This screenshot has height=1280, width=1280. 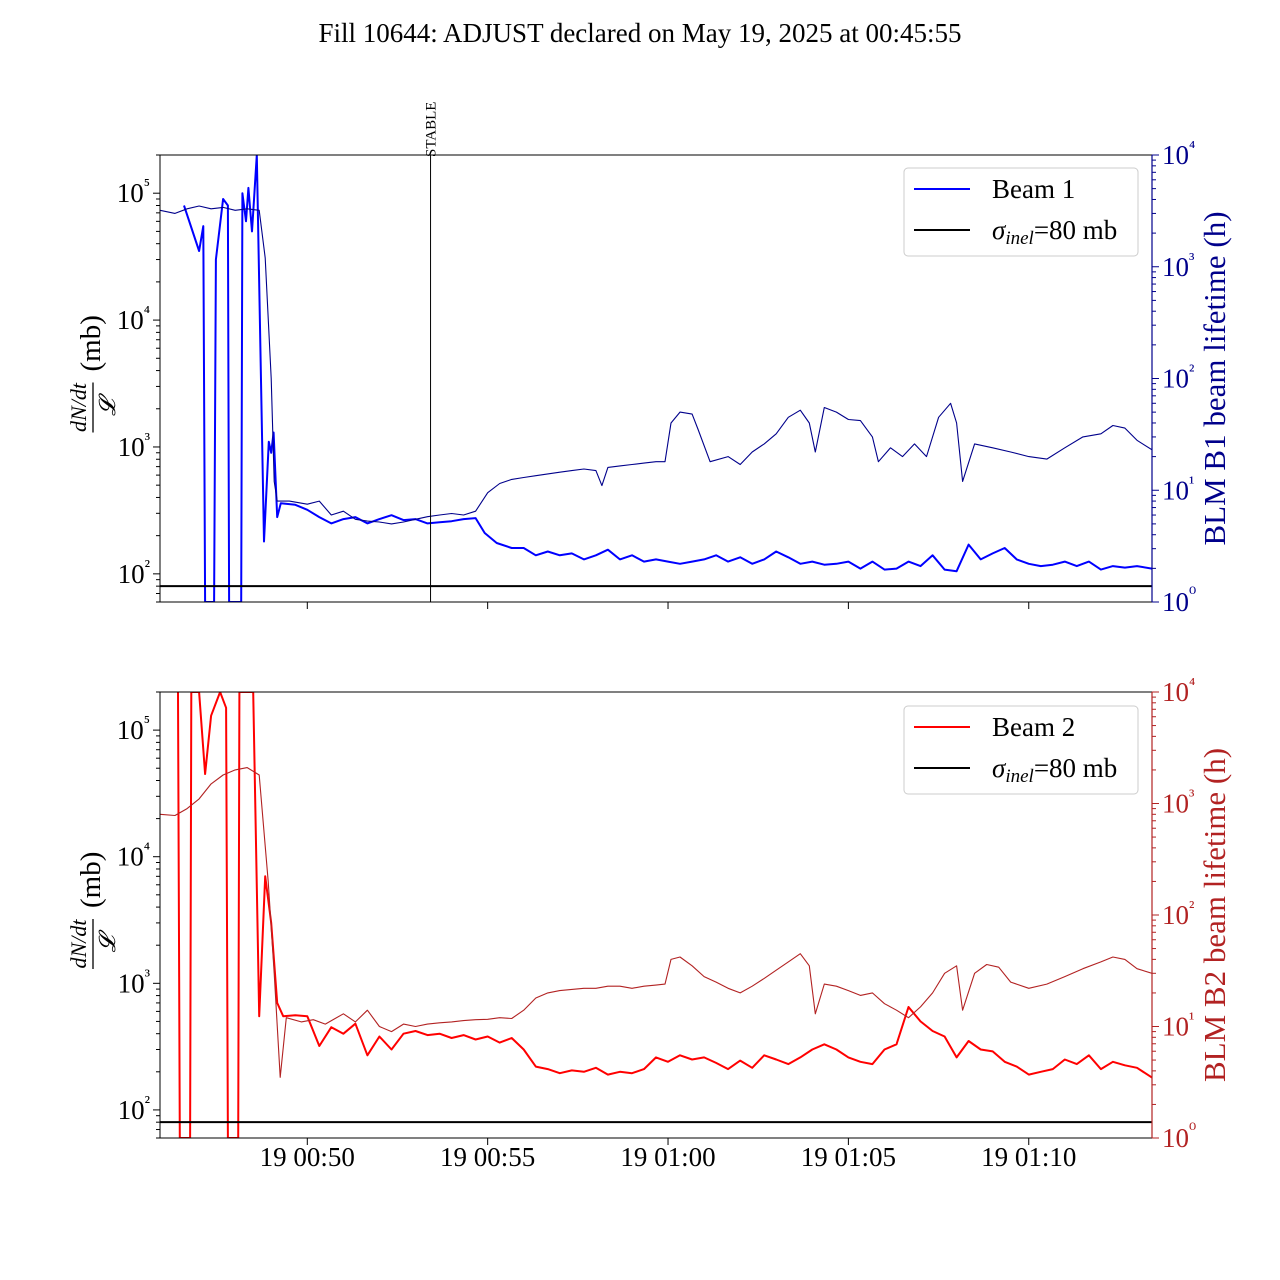 What do you see at coordinates (1033, 727) in the screenshot?
I see `legend-label: Beam 2` at bounding box center [1033, 727].